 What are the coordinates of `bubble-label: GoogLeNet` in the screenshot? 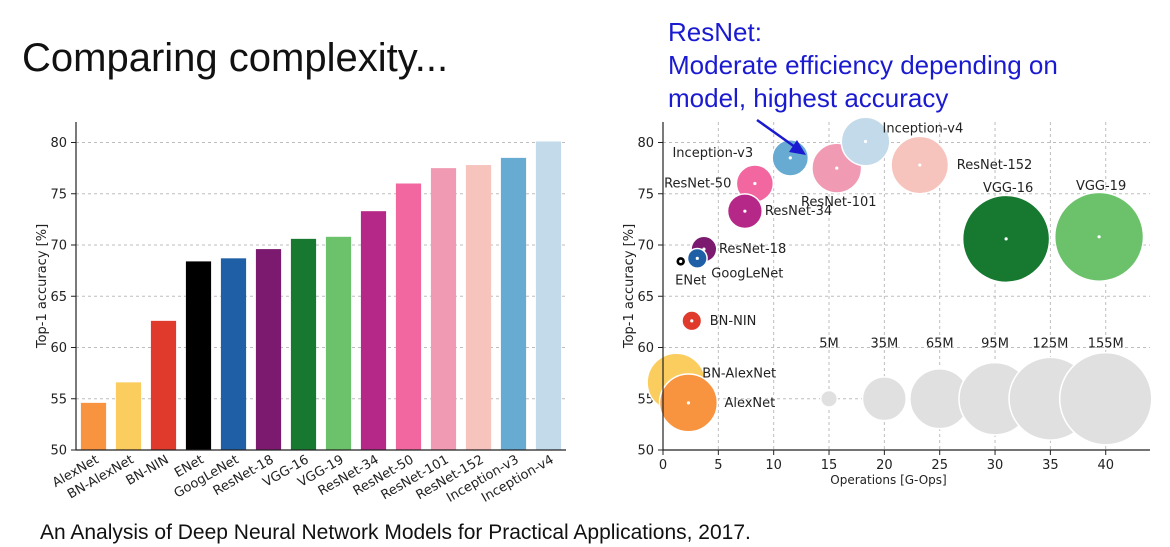 It's located at (747, 273).